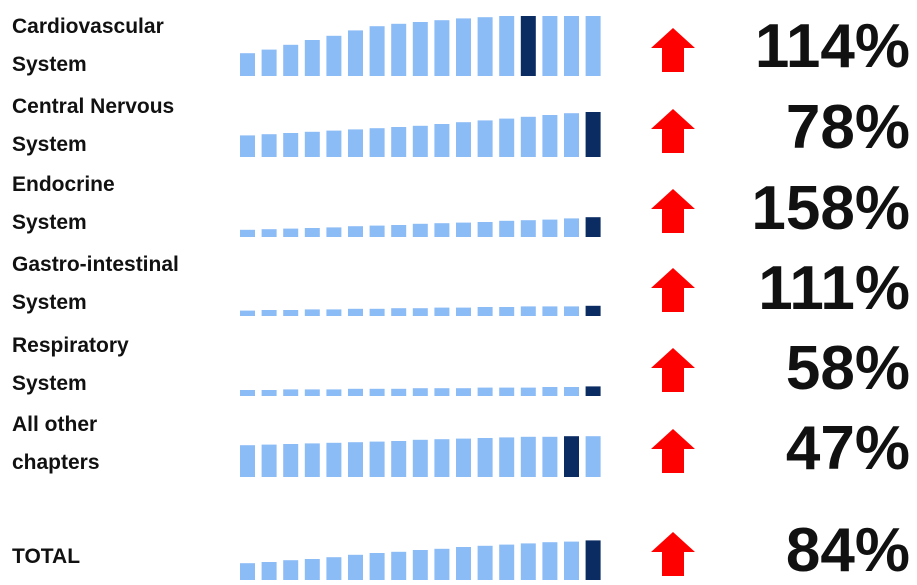 The height and width of the screenshot is (585, 917). Describe the element at coordinates (847, 368) in the screenshot. I see `change-respiratory: 58%` at that location.